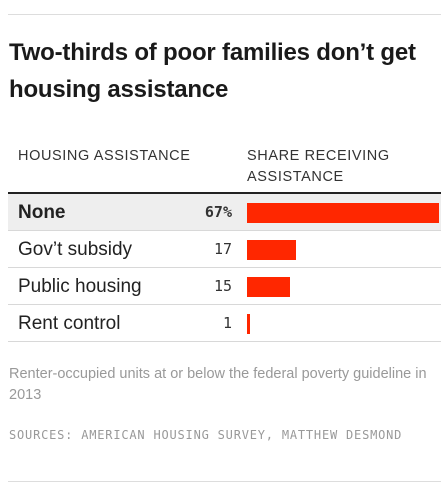  I want to click on value-label: 15, so click(222, 286).